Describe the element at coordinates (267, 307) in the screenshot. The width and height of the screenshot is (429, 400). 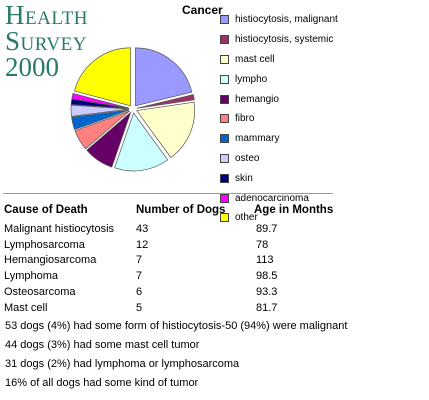
I see `cell-age: 81.7` at that location.